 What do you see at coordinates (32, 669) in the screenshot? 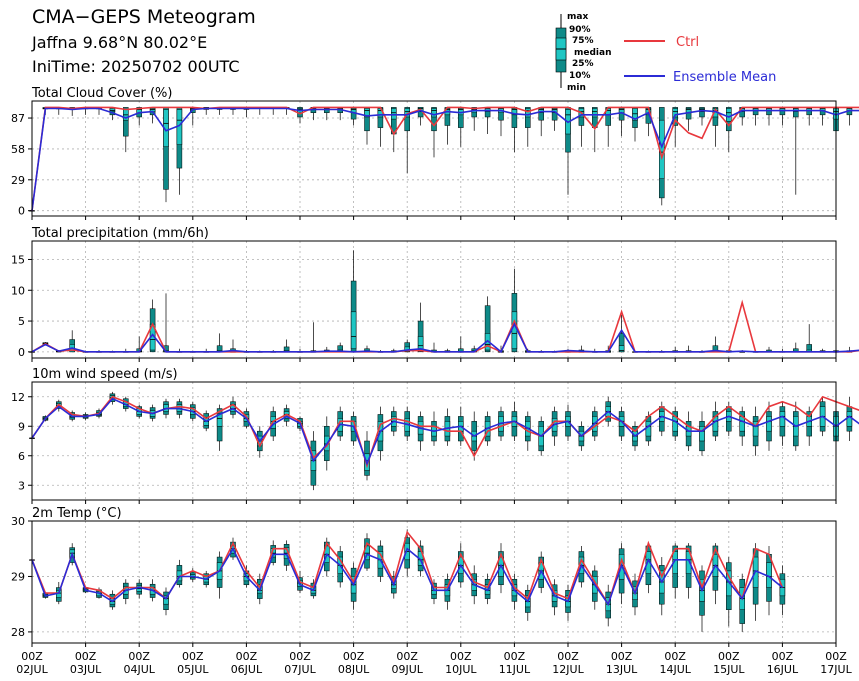
I see `x-tick-date-label: 02JUL` at bounding box center [32, 669].